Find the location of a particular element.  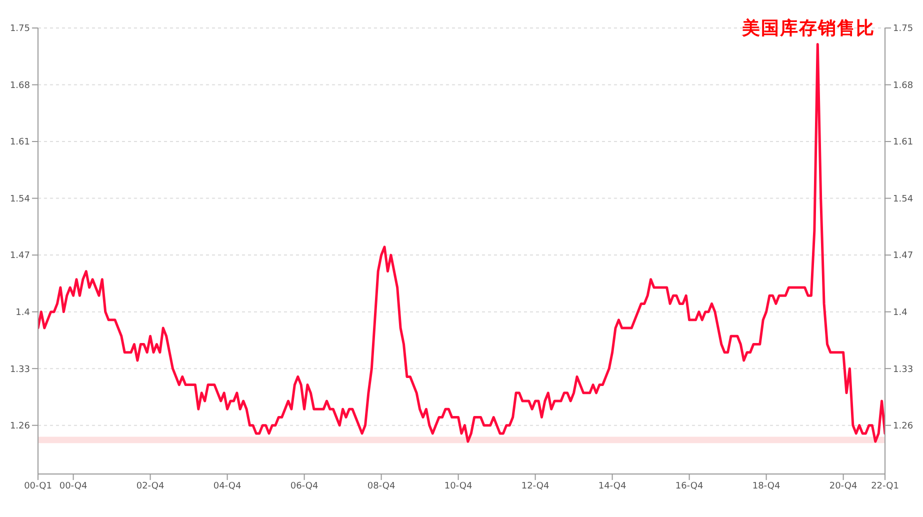

x-tick-label: 04-Q4 is located at coordinates (227, 486).